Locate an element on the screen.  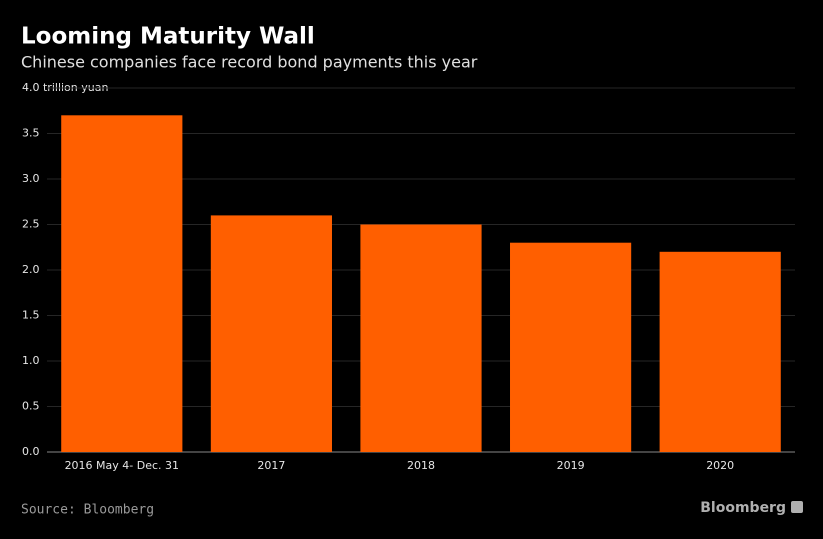
x-tick-label: 2017 is located at coordinates (271, 465).